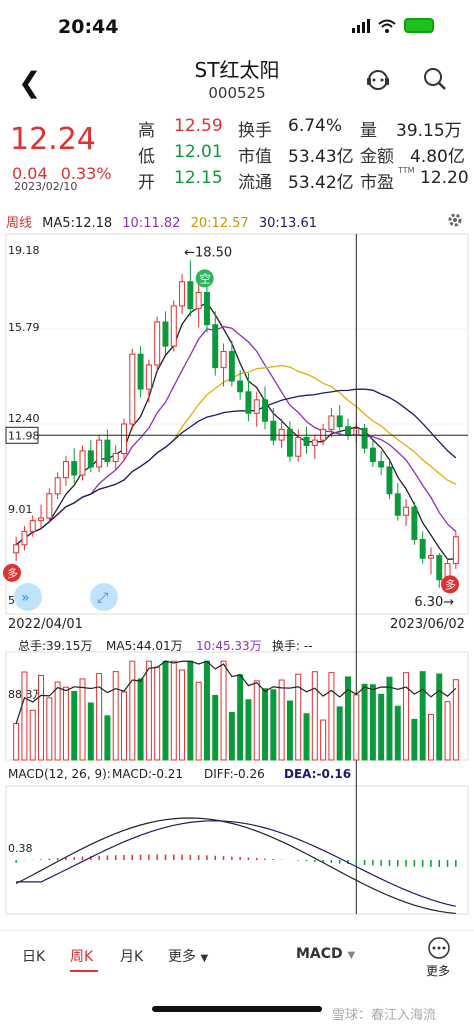 The image size is (474, 1026). Describe the element at coordinates (147, 774) in the screenshot. I see `macd-value: MACD:-0.21` at that location.